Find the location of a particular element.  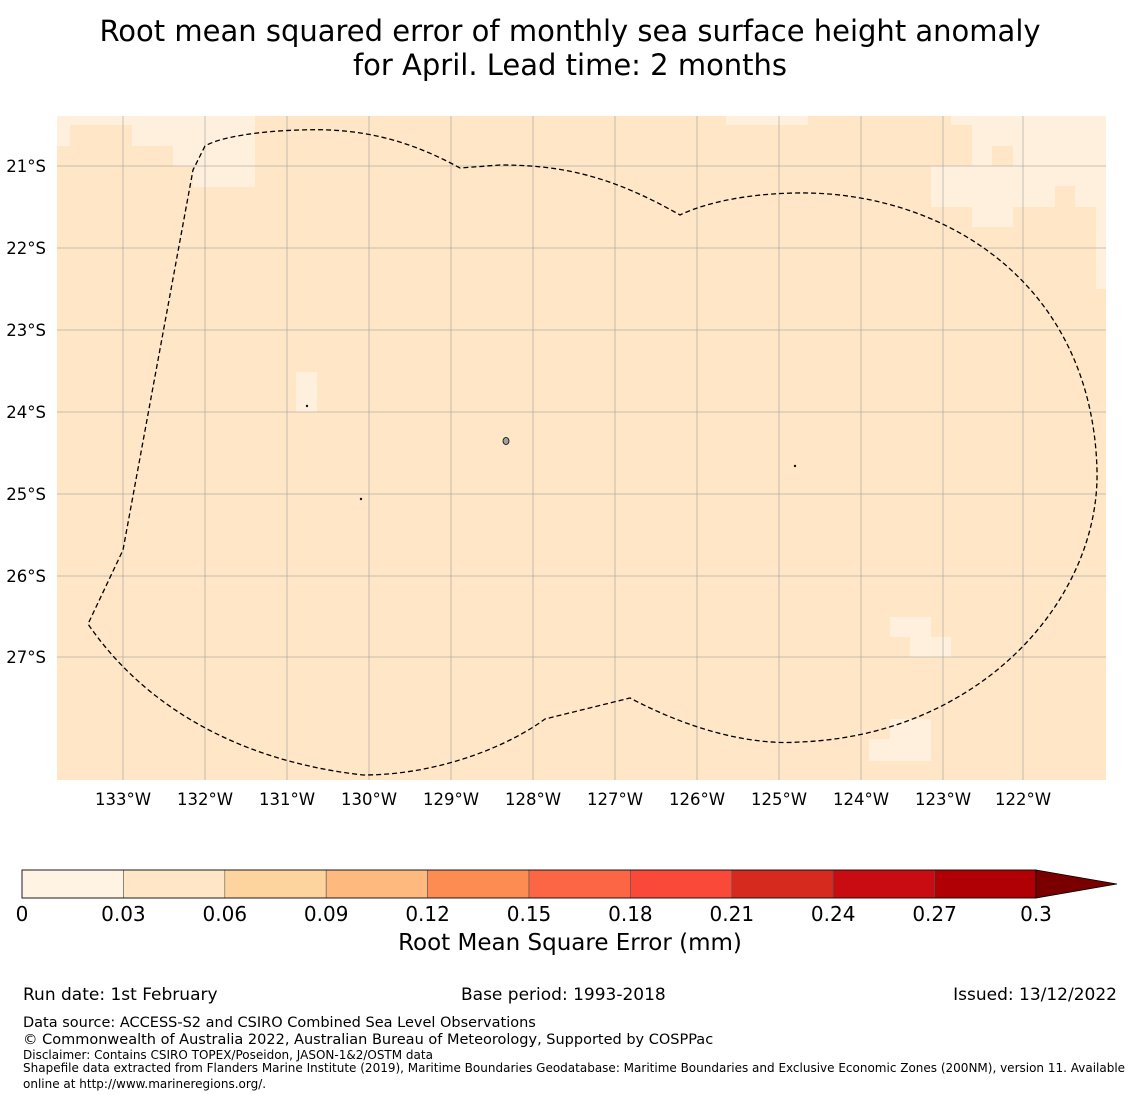

lon-tick-label: 125°W is located at coordinates (779, 799).